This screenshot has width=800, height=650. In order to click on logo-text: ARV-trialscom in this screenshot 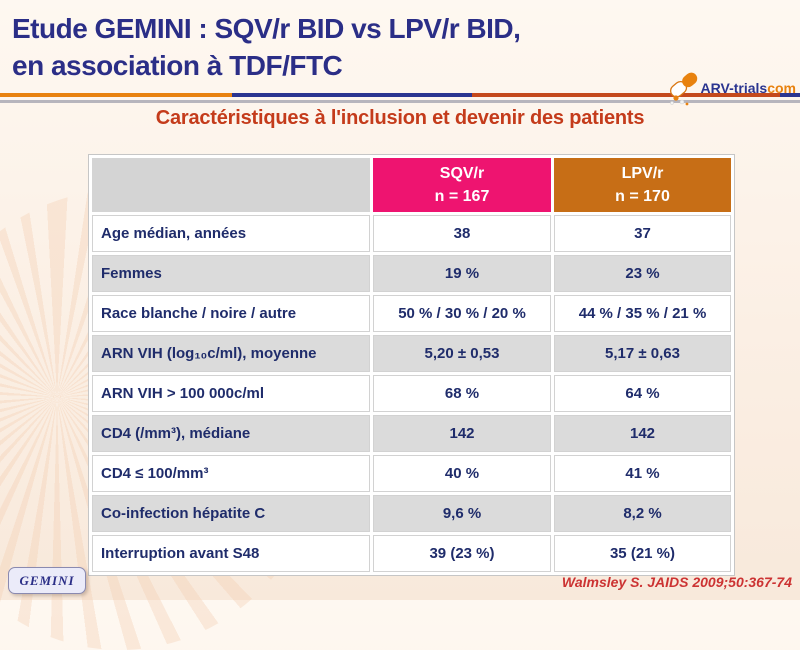, I will do `click(748, 88)`.